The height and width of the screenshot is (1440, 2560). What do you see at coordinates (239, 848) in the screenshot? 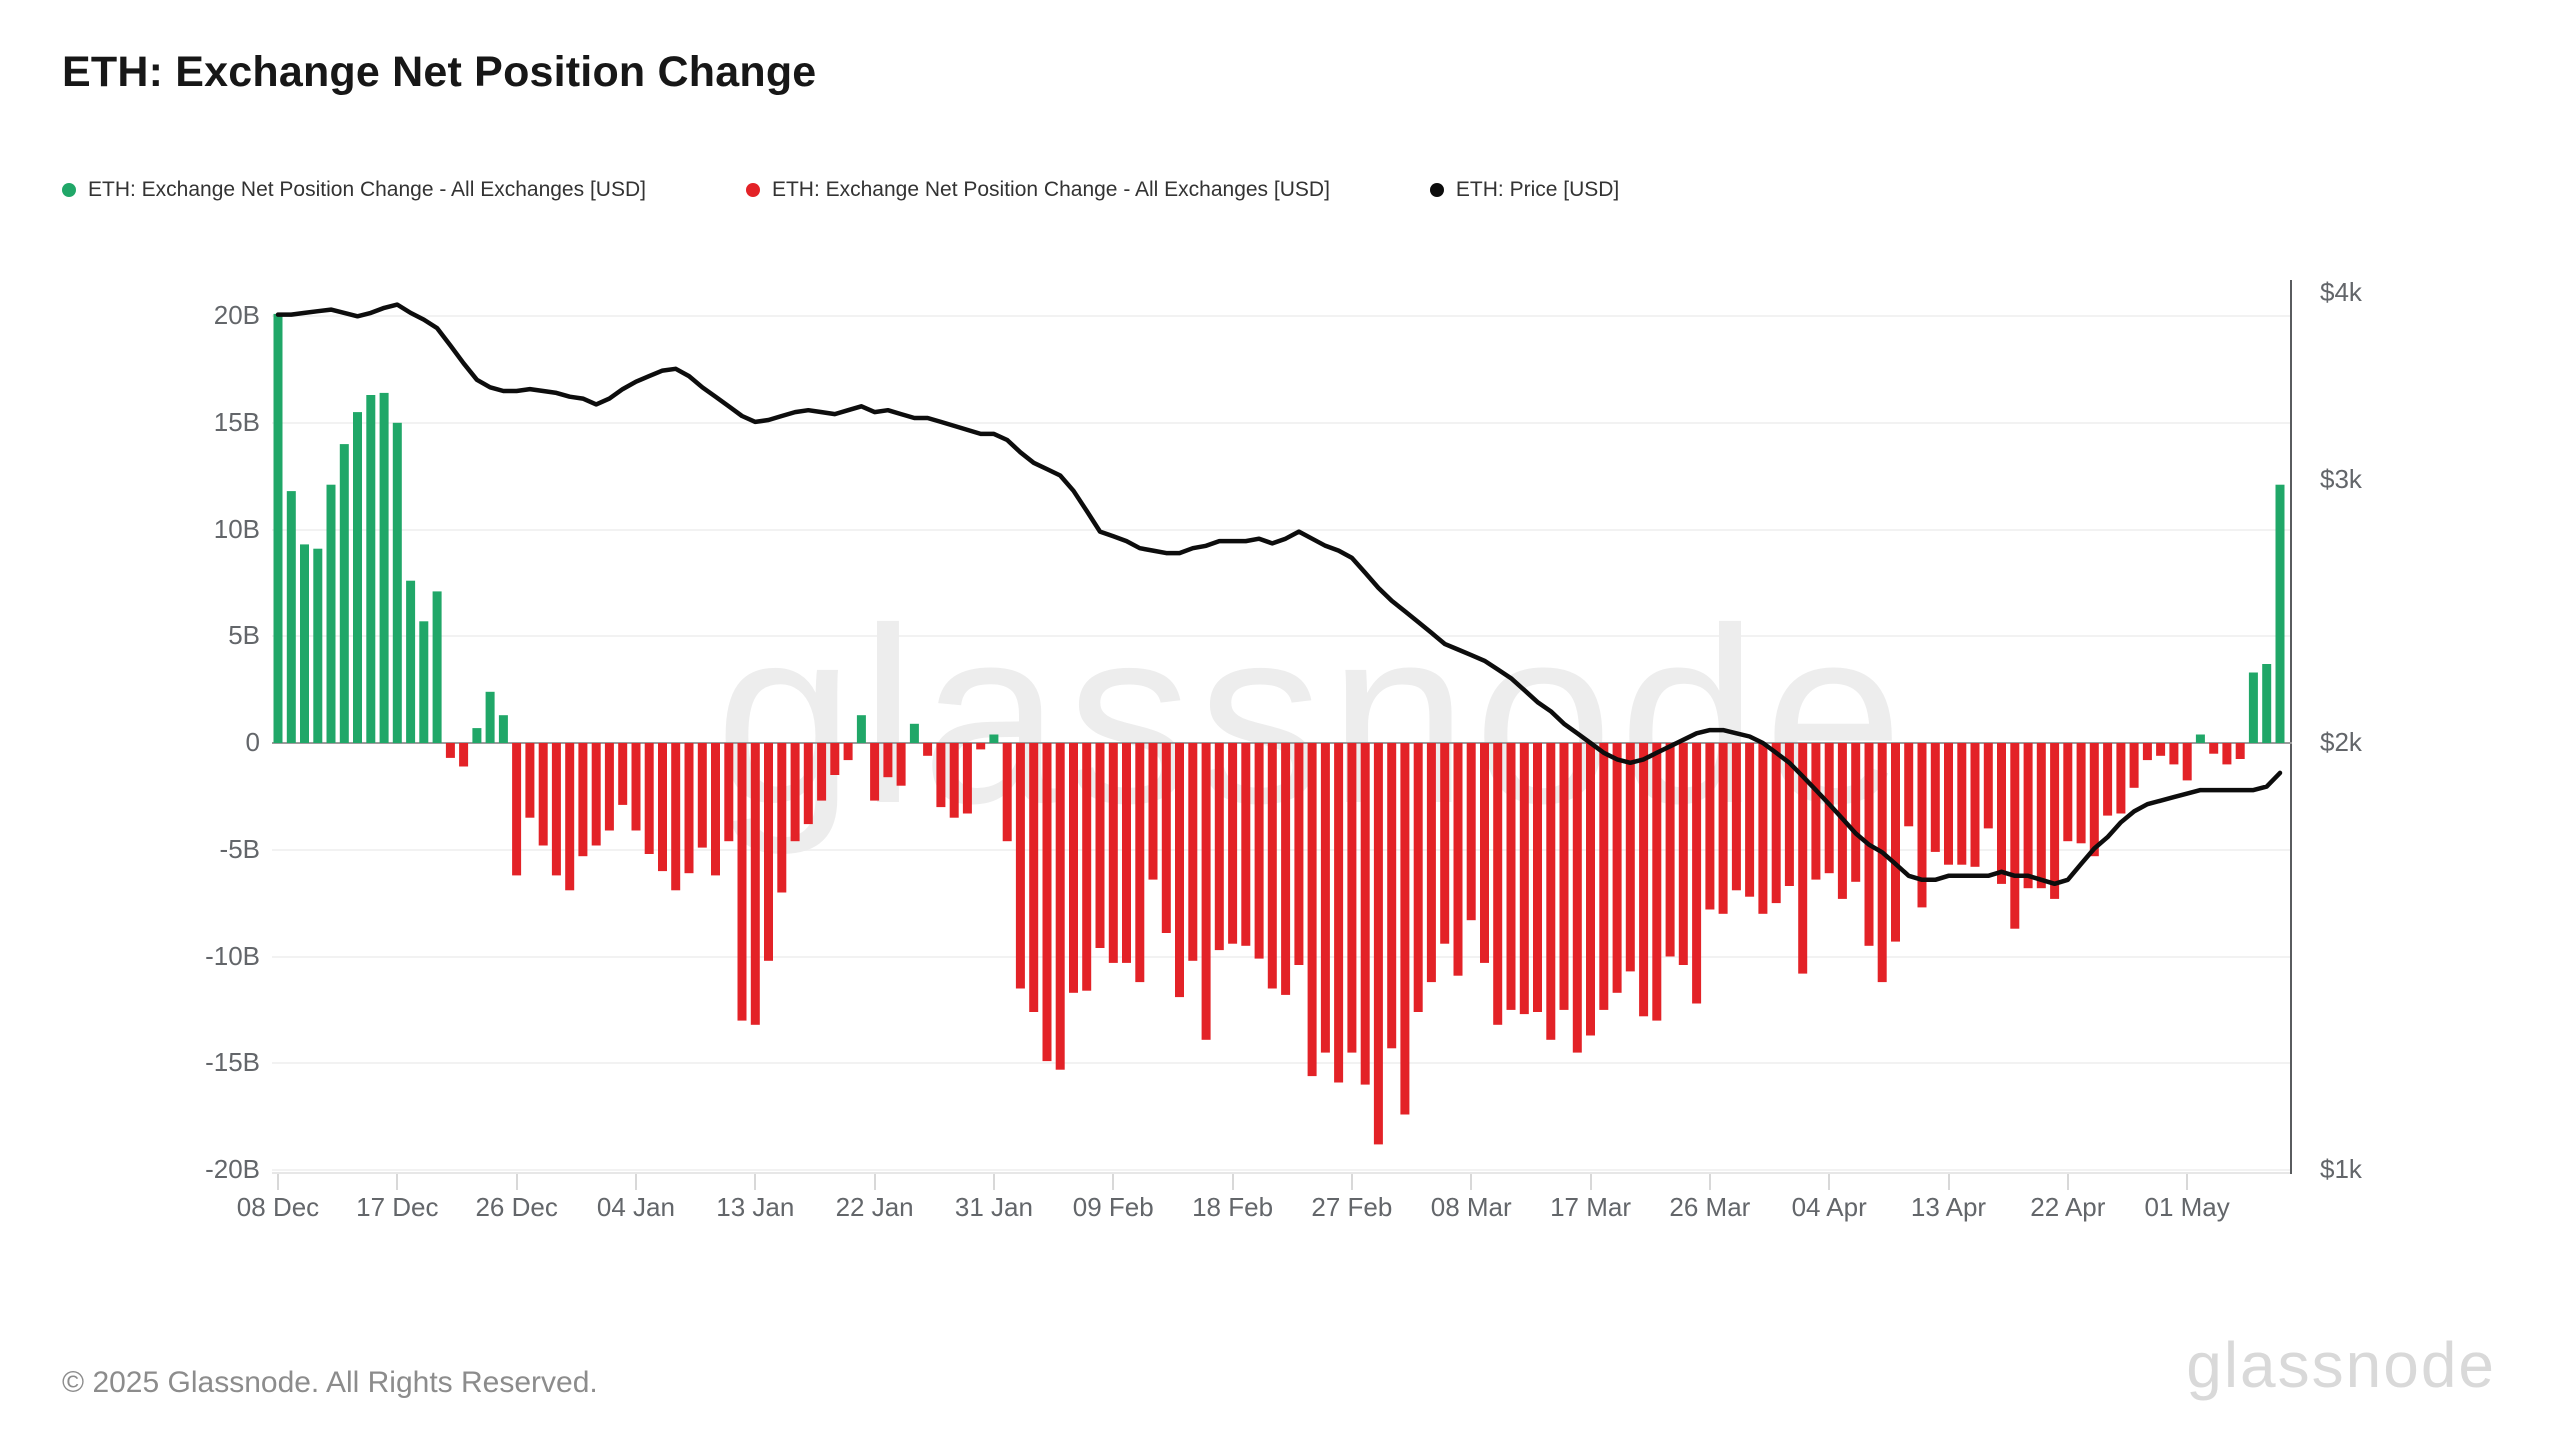
I see `y-axis-left-label: -5B` at bounding box center [239, 848].